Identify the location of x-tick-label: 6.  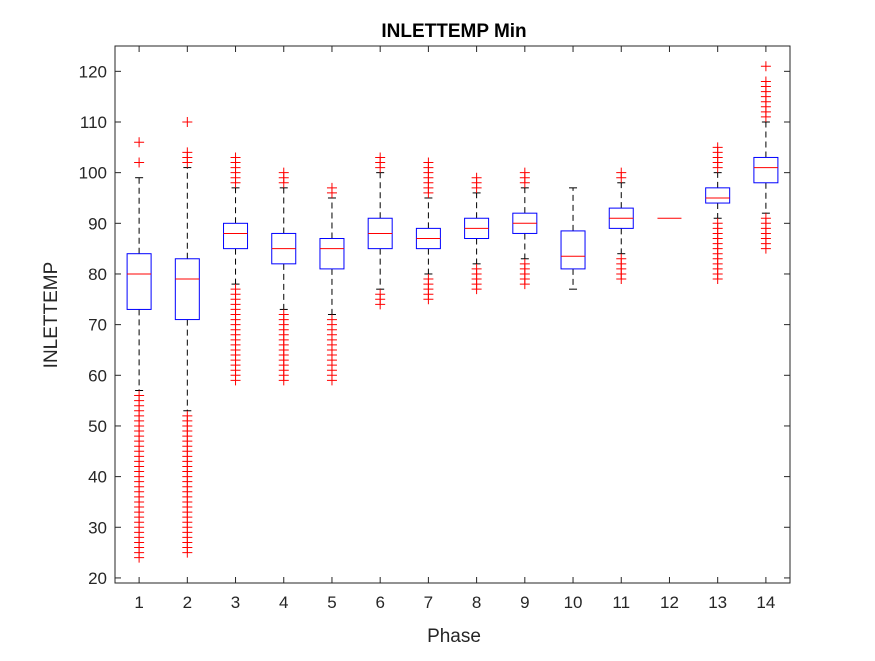
(379, 602).